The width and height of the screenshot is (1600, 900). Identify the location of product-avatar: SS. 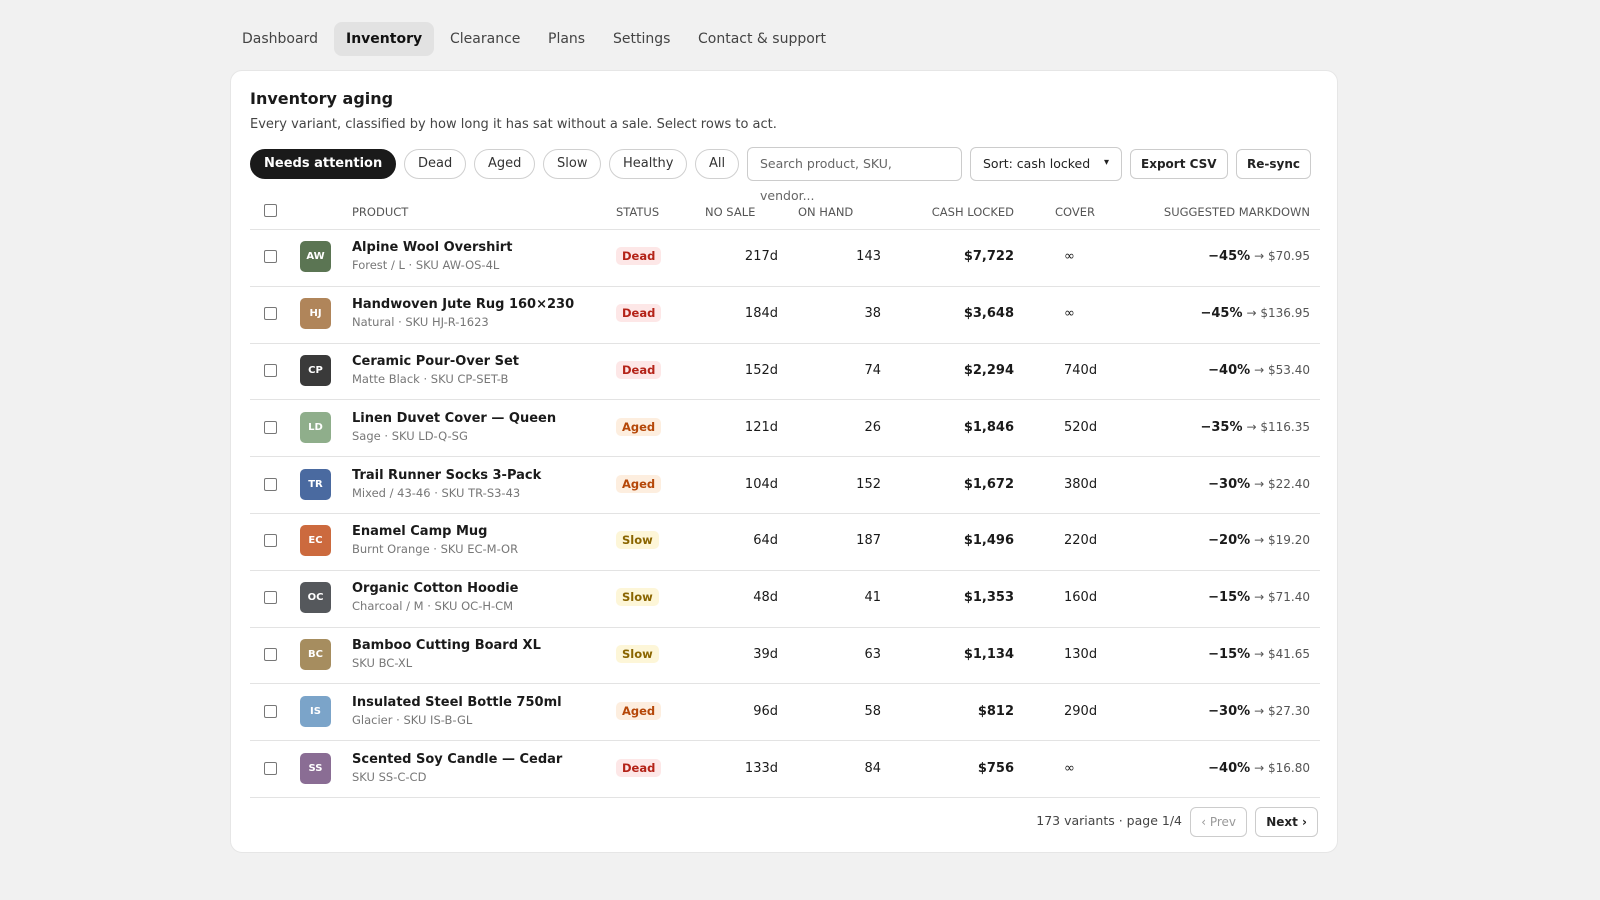
(315, 768).